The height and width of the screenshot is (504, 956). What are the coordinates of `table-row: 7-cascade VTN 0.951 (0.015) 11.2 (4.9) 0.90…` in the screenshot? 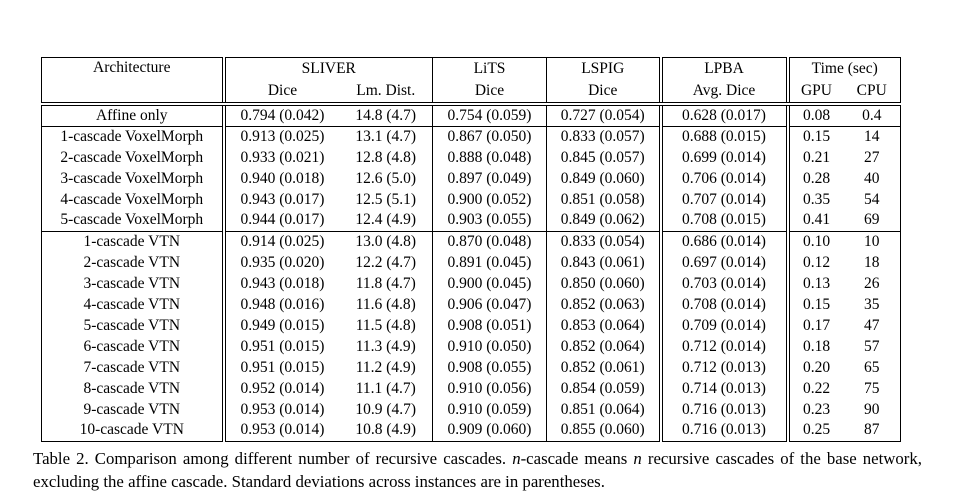 It's located at (471, 367).